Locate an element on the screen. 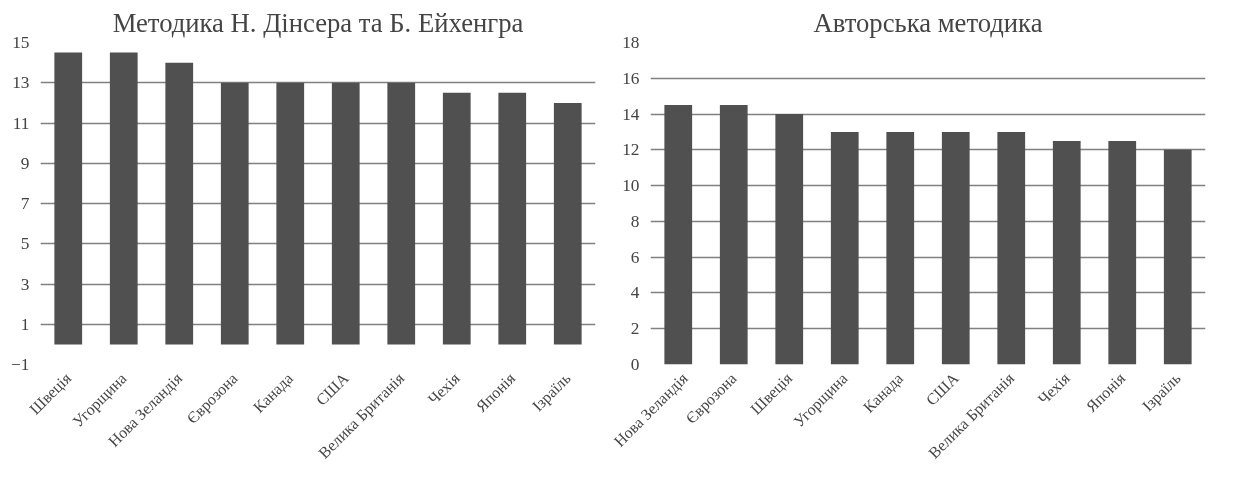 This screenshot has height=478, width=1240. y-tick-label: 7 is located at coordinates (25, 203).